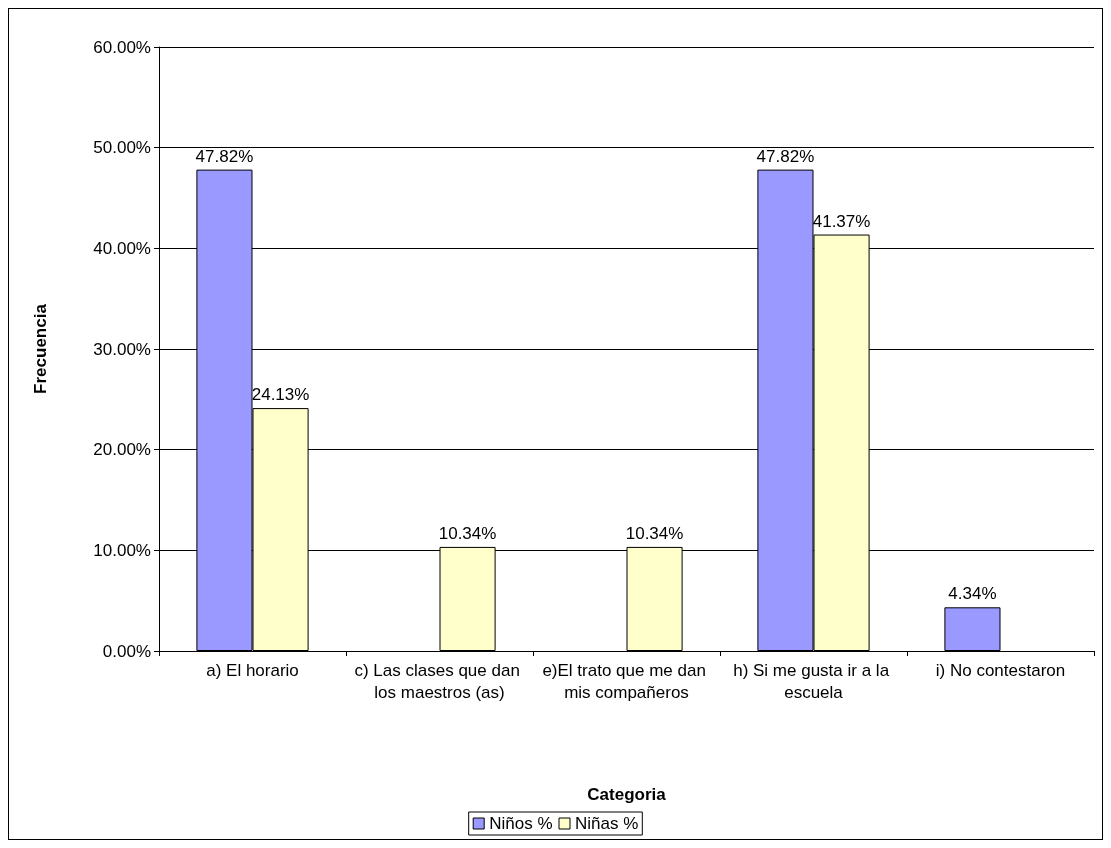 Image resolution: width=1111 pixels, height=848 pixels. I want to click on x-tick-label: h) Si me gusta ir a la escuela, so click(813, 681).